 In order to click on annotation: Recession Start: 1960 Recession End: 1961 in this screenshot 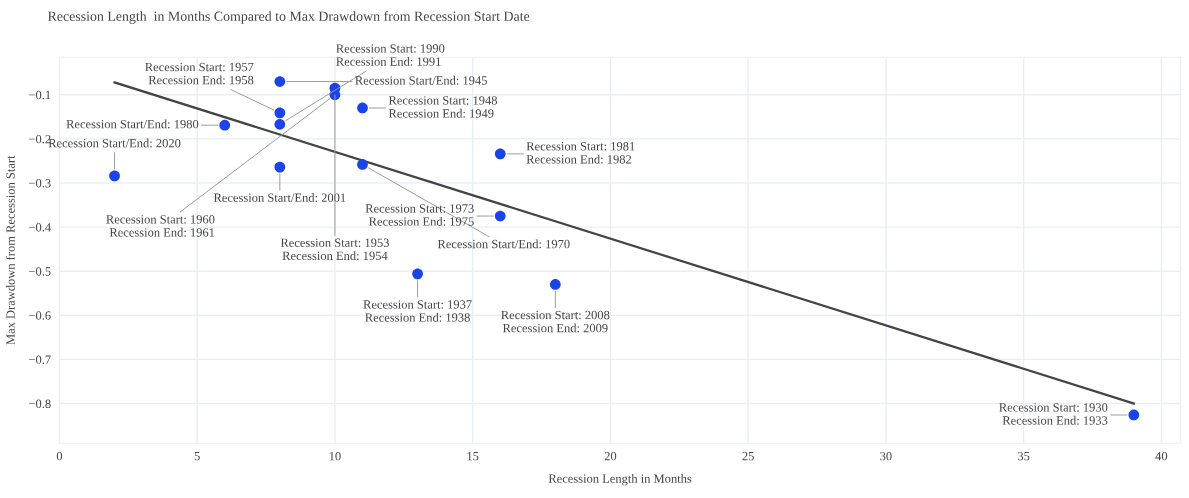, I will do `click(160, 226)`.